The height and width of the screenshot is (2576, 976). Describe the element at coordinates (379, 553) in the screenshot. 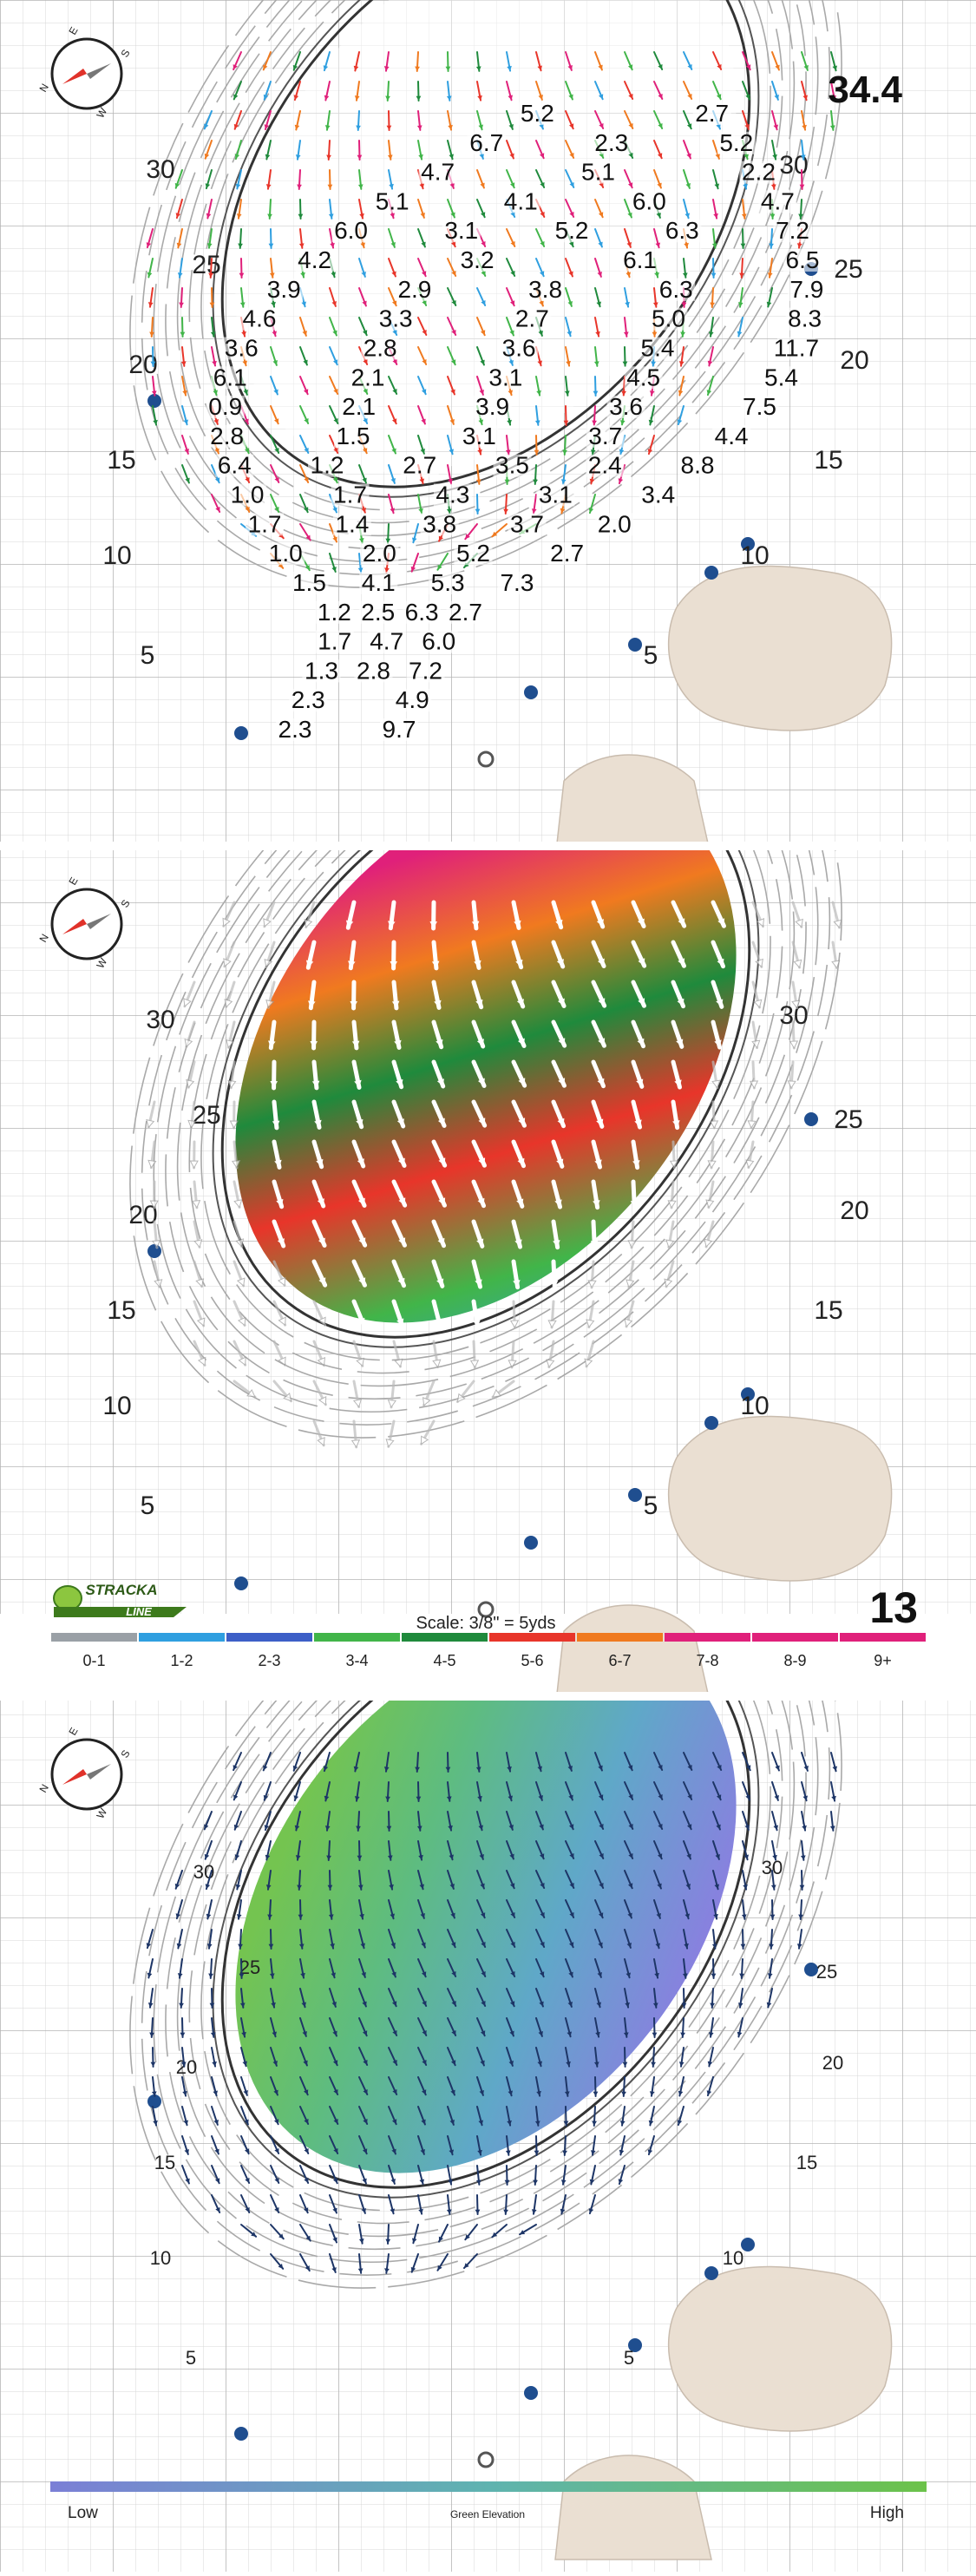

I see `slope-value: 2.0` at that location.